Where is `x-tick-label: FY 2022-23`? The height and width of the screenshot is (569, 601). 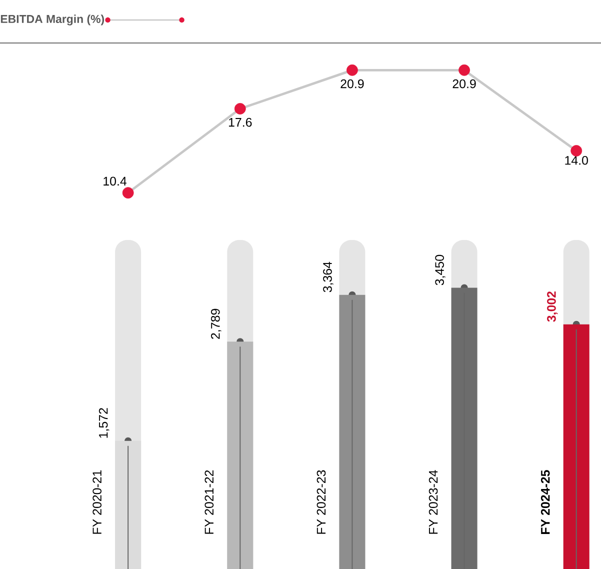
x-tick-label: FY 2022-23 is located at coordinates (321, 502).